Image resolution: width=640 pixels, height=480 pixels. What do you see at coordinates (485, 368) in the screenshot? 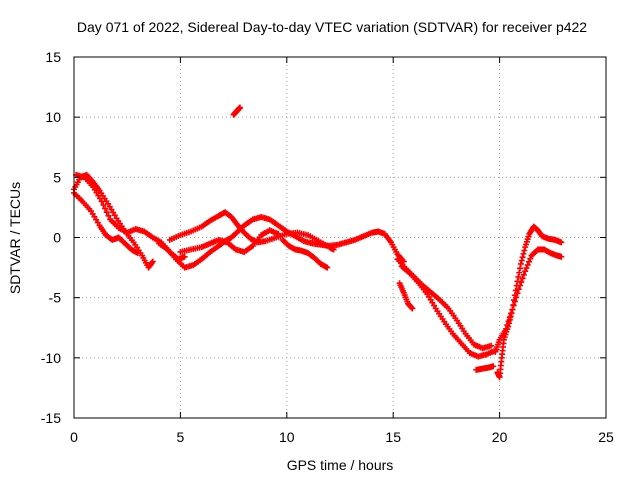
I see `series-track-k` at bounding box center [485, 368].